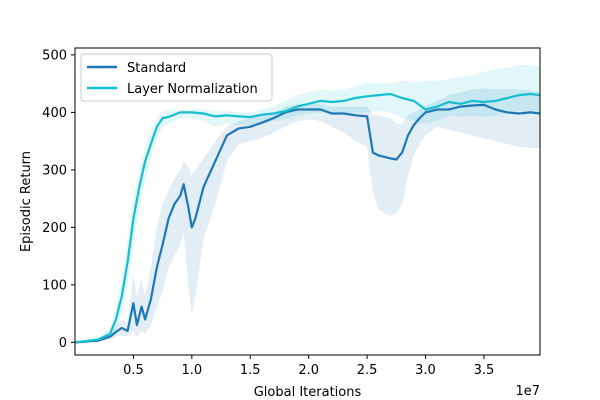 The width and height of the screenshot is (600, 400). I want to click on y-tick-label: 200, so click(54, 228).